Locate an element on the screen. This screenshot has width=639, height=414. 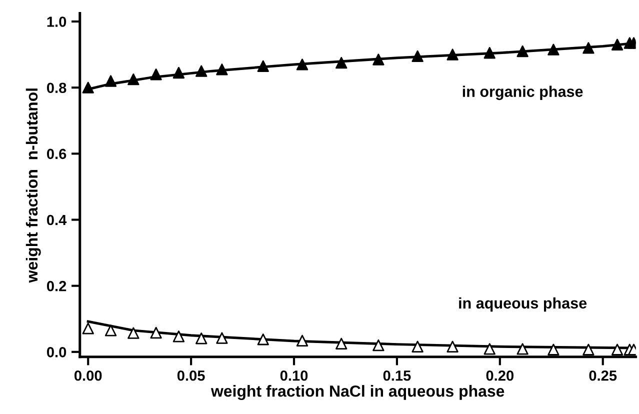
x-tick-label: 0.05 is located at coordinates (191, 375).